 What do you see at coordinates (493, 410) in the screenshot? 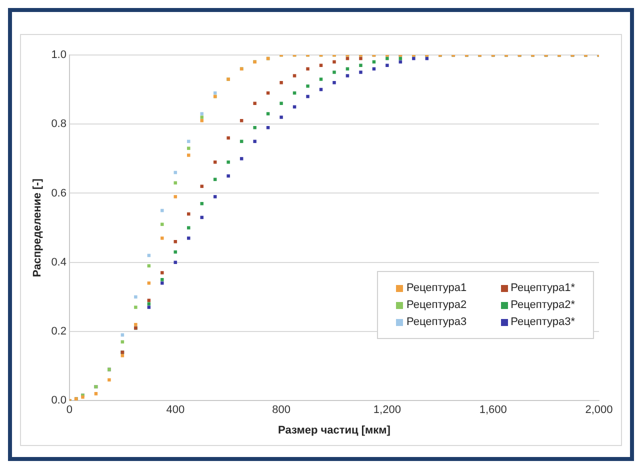
I see `x-tick-label: 1,600` at bounding box center [493, 410].